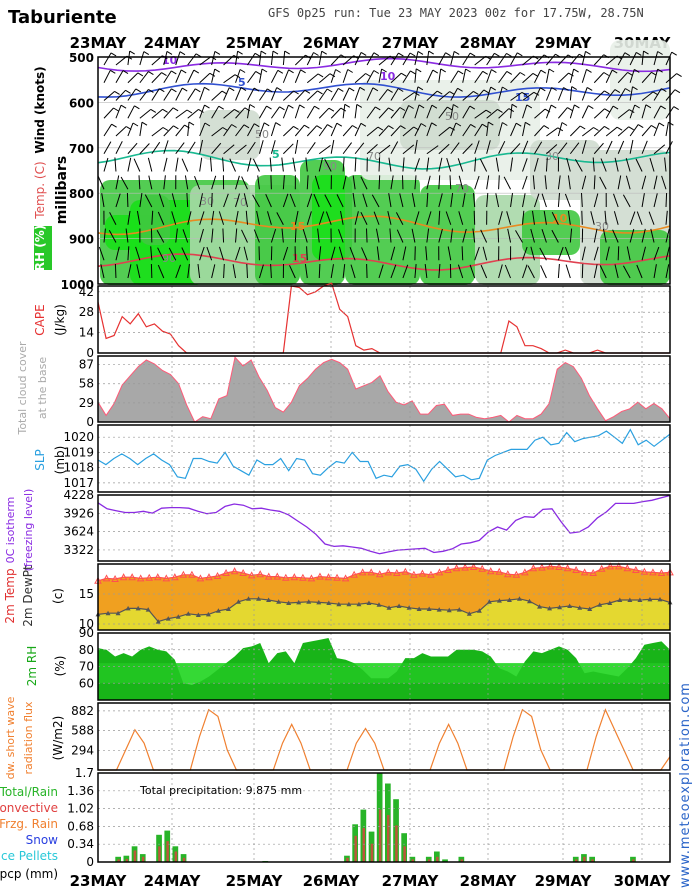  Describe the element at coordinates (29, 874) in the screenshot. I see `precip-unit-label: pcp (mm)` at that location.